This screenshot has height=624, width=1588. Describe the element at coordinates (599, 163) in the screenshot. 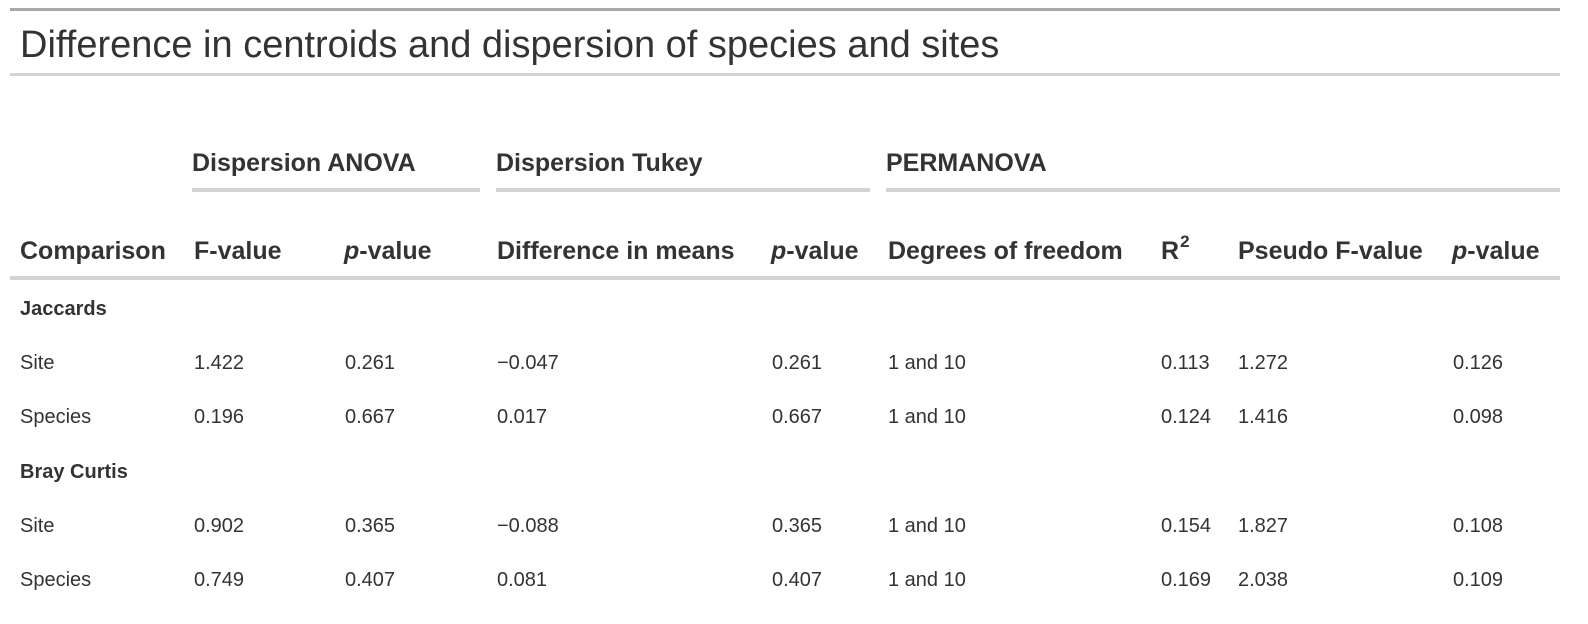

I see `spanner-label: Dispersion Tukey` at that location.